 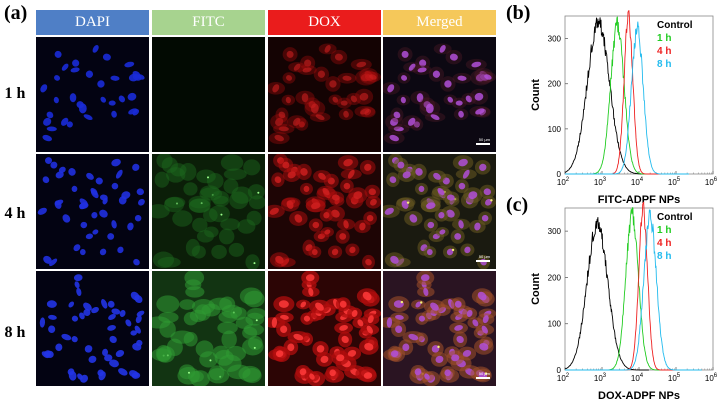 What do you see at coordinates (15, 332) in the screenshot?
I see `row-label-8h: 8 h` at bounding box center [15, 332].